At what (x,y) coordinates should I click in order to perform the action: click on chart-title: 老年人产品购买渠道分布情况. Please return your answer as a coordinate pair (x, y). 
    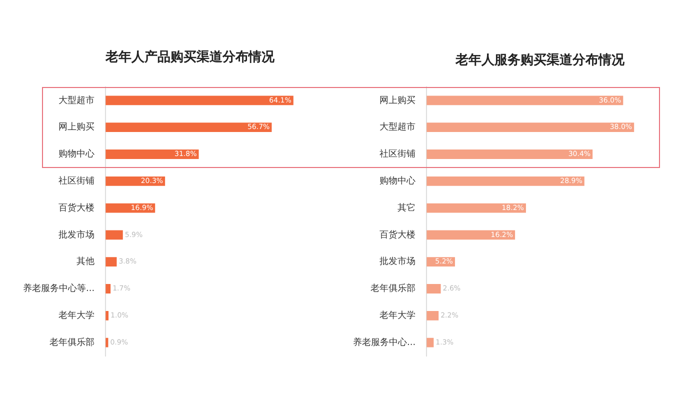
    Looking at the image, I should click on (190, 57).